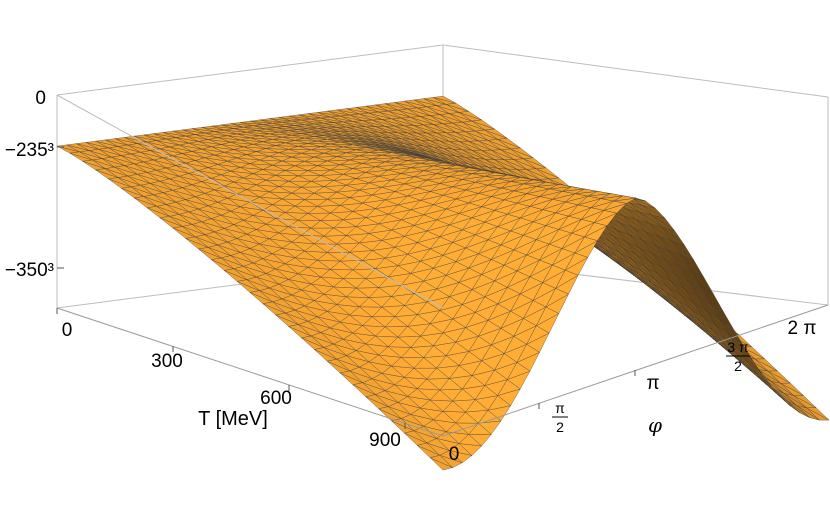 This screenshot has height=511, width=830. Describe the element at coordinates (560, 408) in the screenshot. I see `y-tick-label-numerator: π` at that location.